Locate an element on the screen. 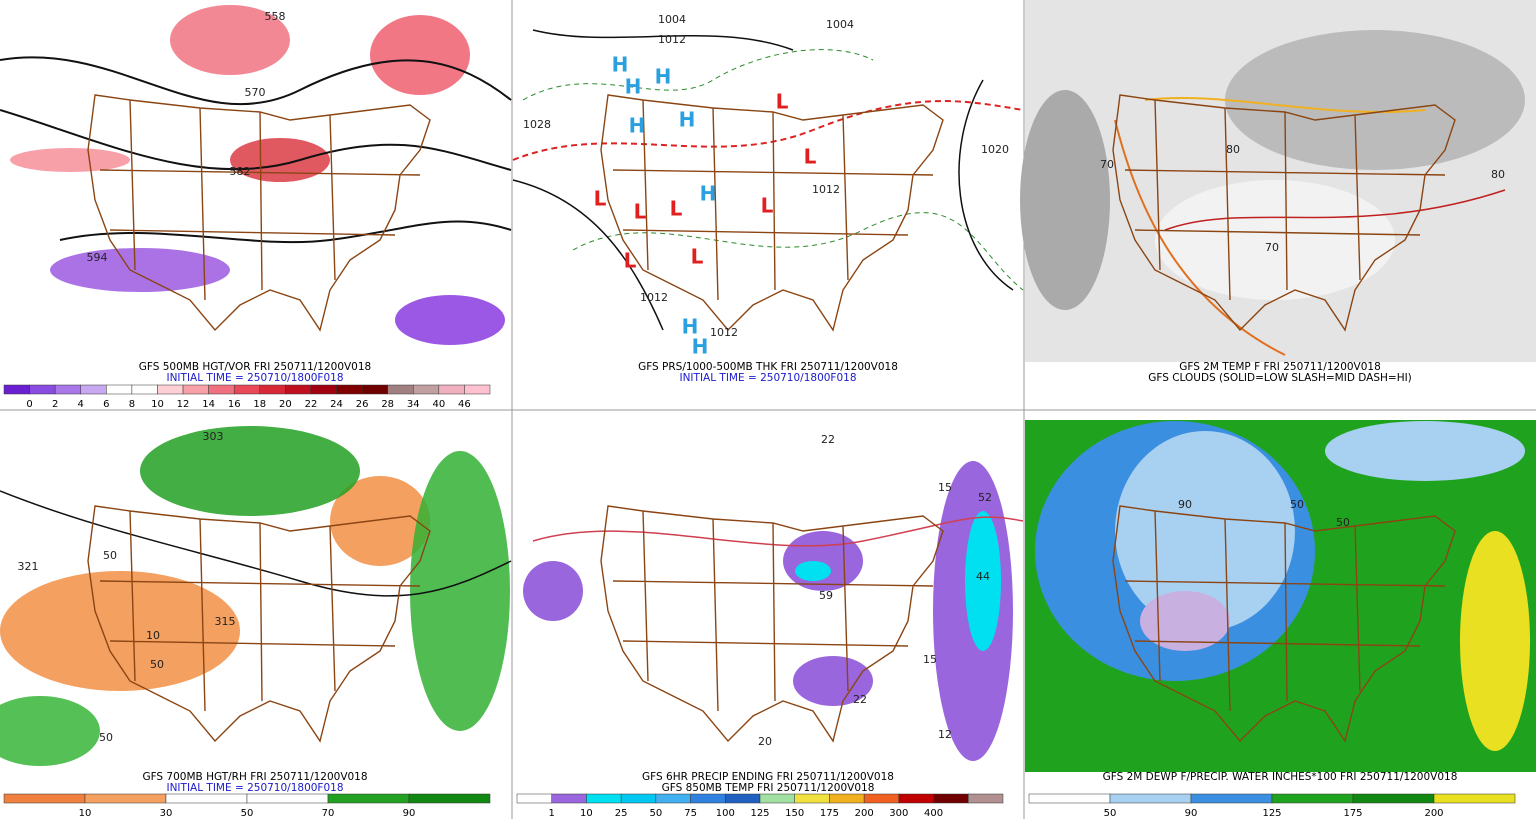 The width and height of the screenshot is (1536, 819). colorbar-label: 16 is located at coordinates (234, 404).